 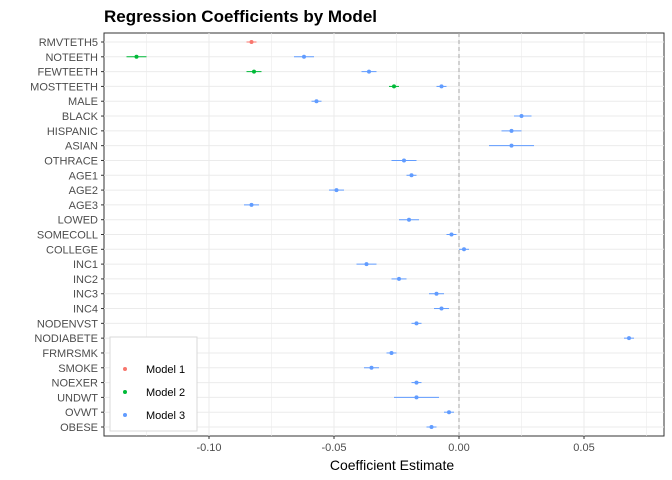 What do you see at coordinates (165, 370) in the screenshot?
I see `legend-label: Model 1` at bounding box center [165, 370].